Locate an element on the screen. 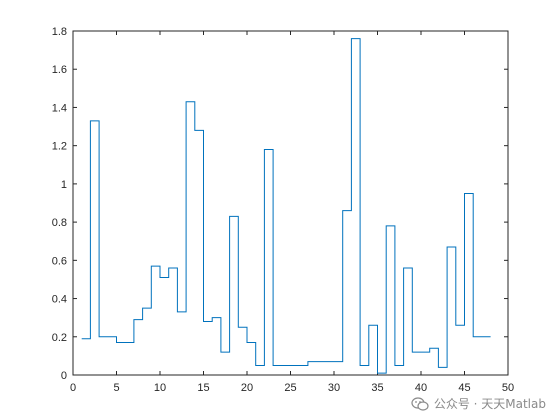  y-tick-label: 1.2 is located at coordinates (59, 147).